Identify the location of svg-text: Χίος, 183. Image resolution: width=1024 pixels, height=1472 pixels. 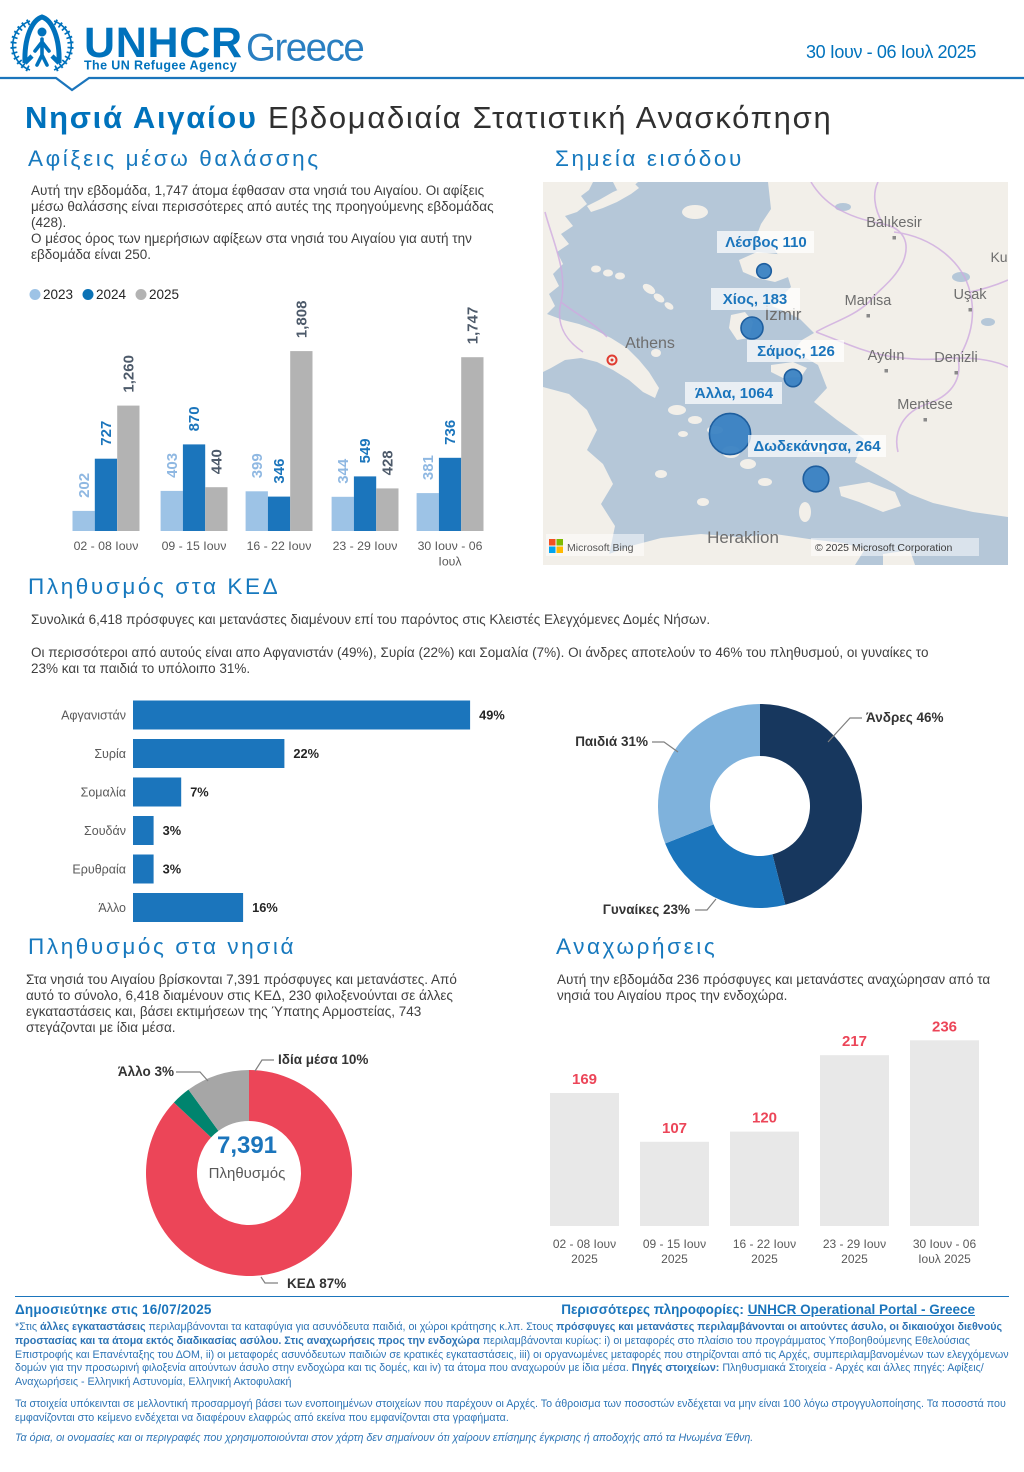
(755, 299).